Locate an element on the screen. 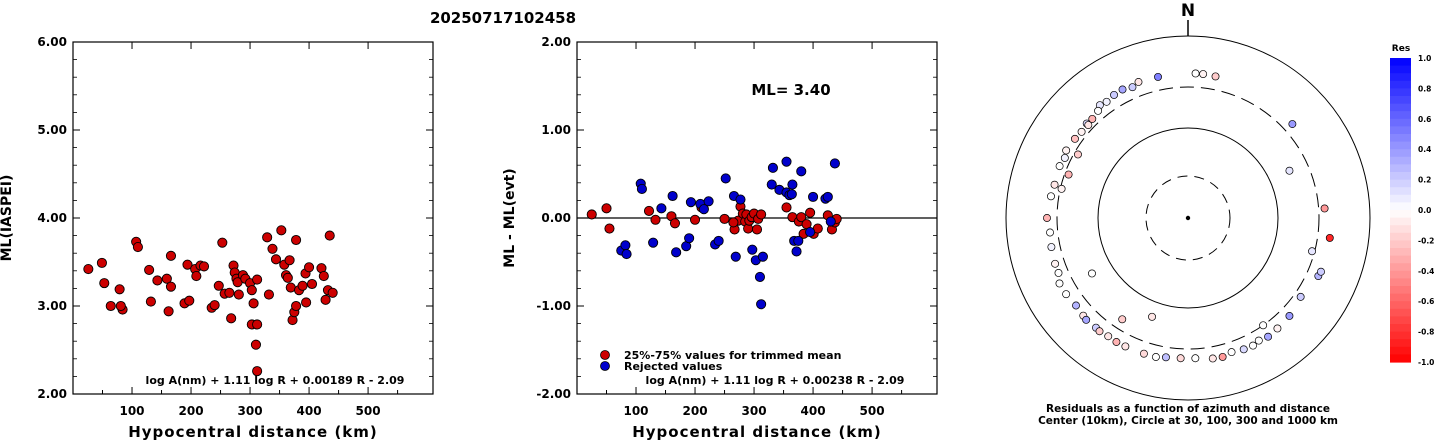 Image resolution: width=1437 pixels, height=446 pixels. colorbar-tick-label: -1.0 is located at coordinates (1426, 362).